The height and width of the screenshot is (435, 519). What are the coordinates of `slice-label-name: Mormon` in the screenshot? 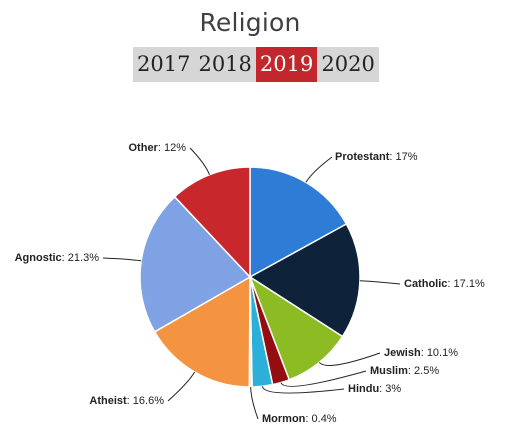 It's located at (284, 419).